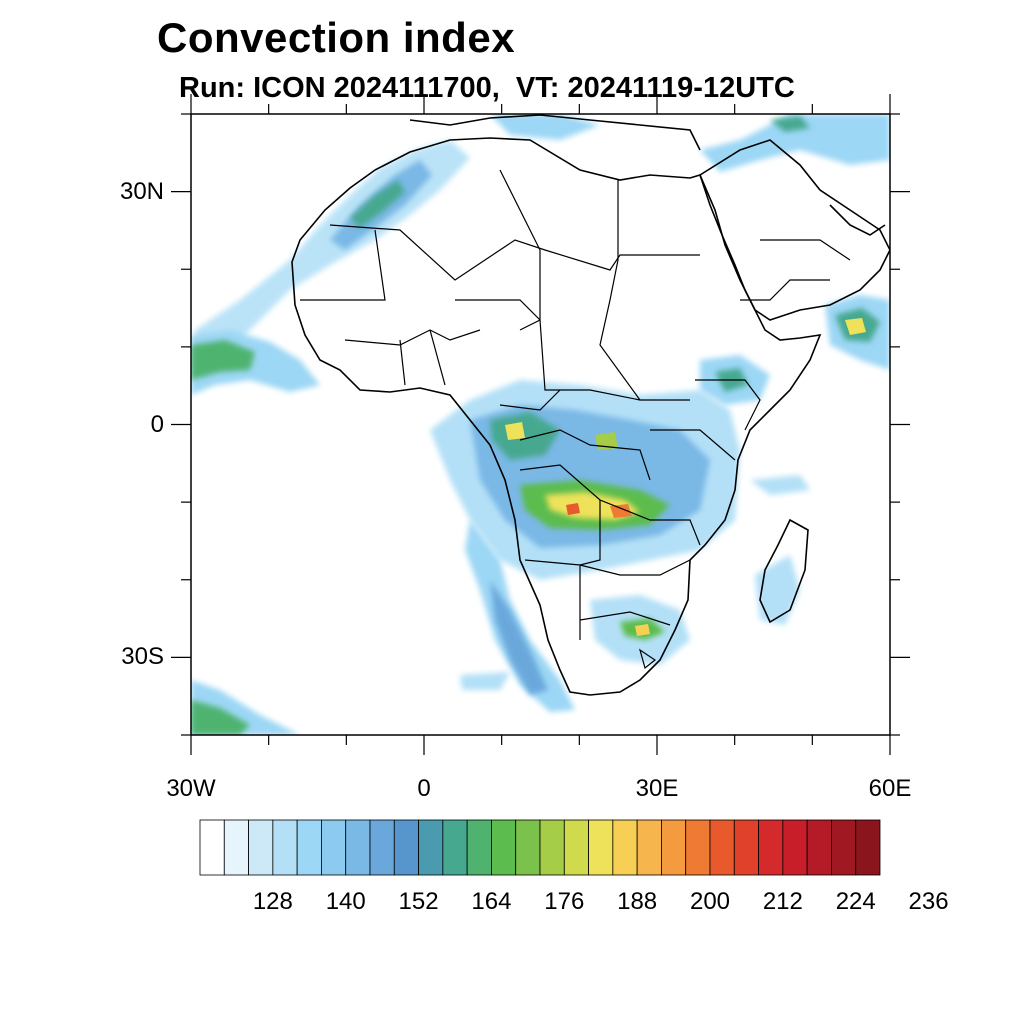 The image size is (1024, 1024). I want to click on x-tick-label: 30W, so click(191, 788).